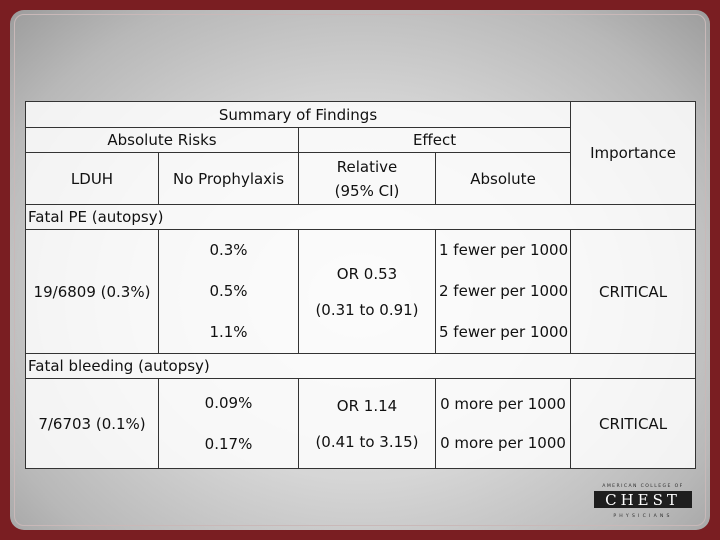 This screenshot has height=540, width=720. What do you see at coordinates (92, 291) in the screenshot?
I see `ldu-h-value: 19/6809 (0.3%)` at bounding box center [92, 291].